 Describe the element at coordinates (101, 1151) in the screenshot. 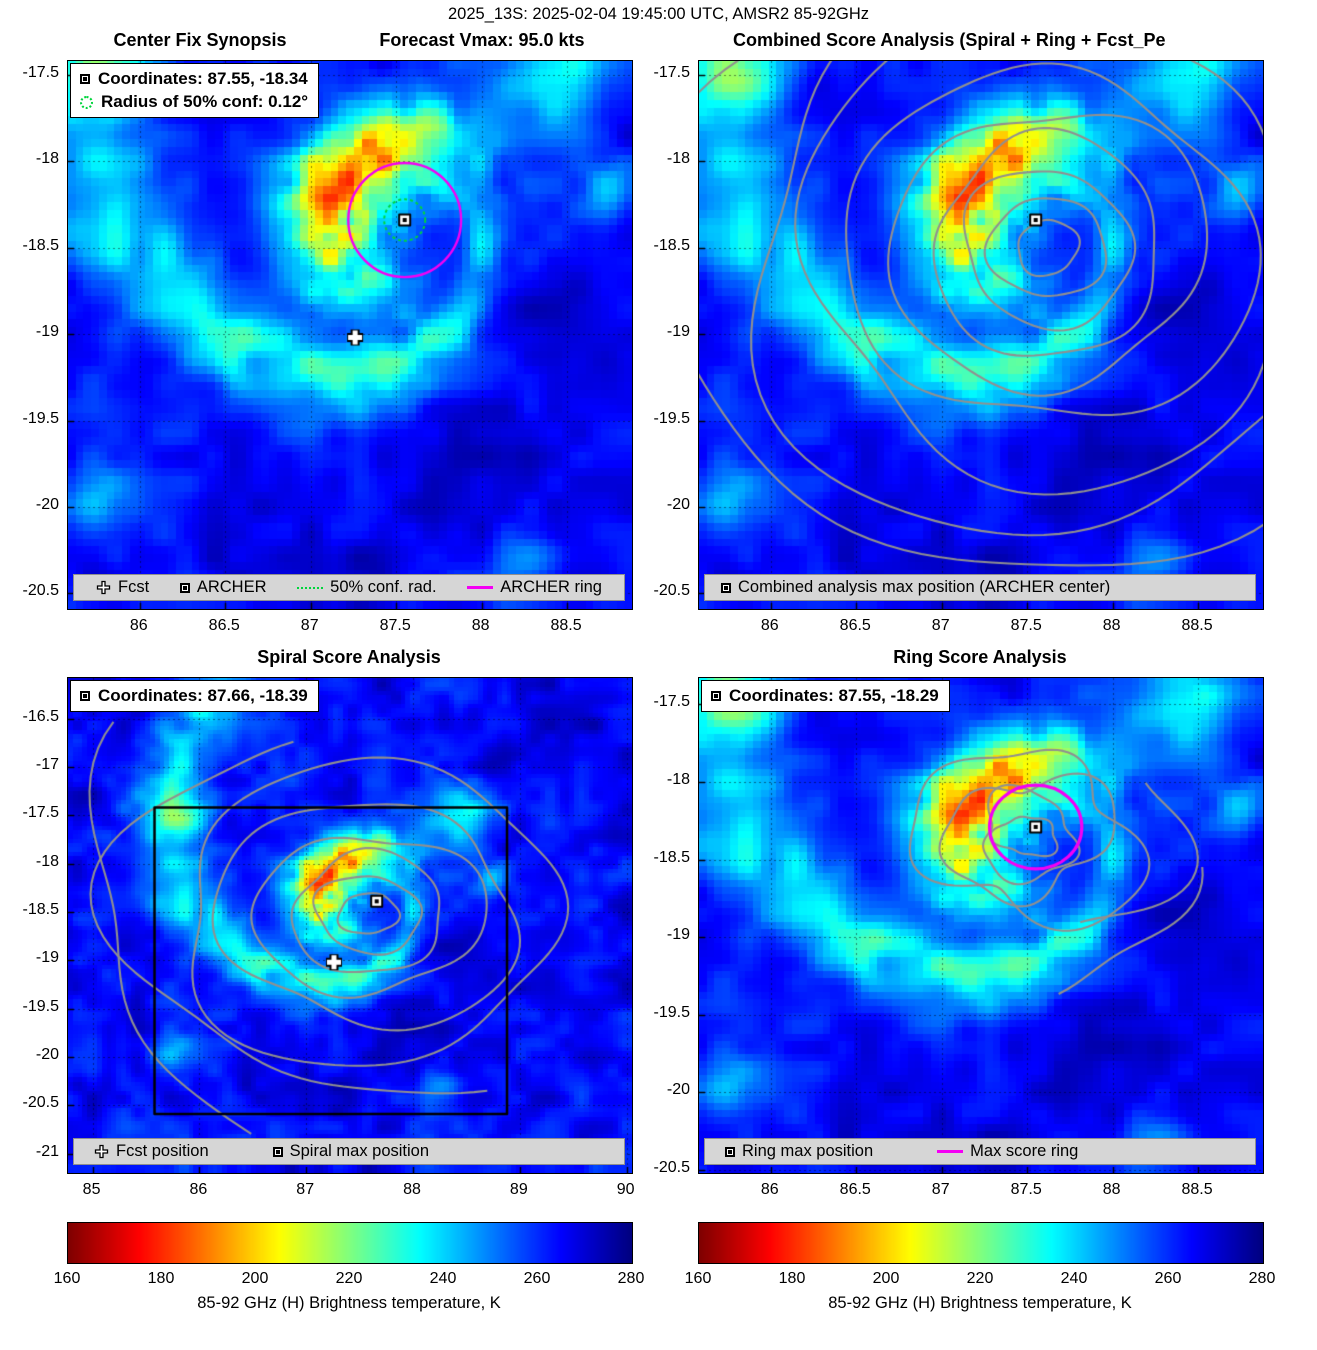

I see `fcst-plus-icon` at that location.